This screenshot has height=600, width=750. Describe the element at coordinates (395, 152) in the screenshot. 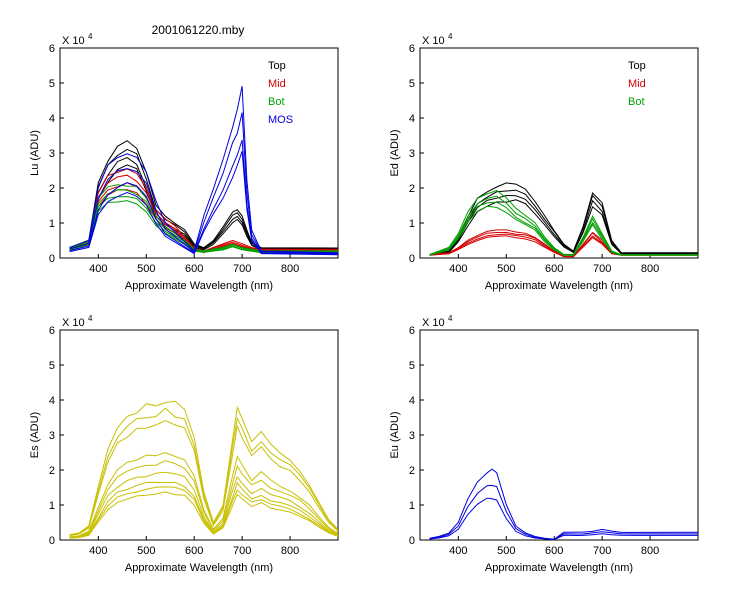

I see `y-axis-label: Ed (ADU)` at that location.